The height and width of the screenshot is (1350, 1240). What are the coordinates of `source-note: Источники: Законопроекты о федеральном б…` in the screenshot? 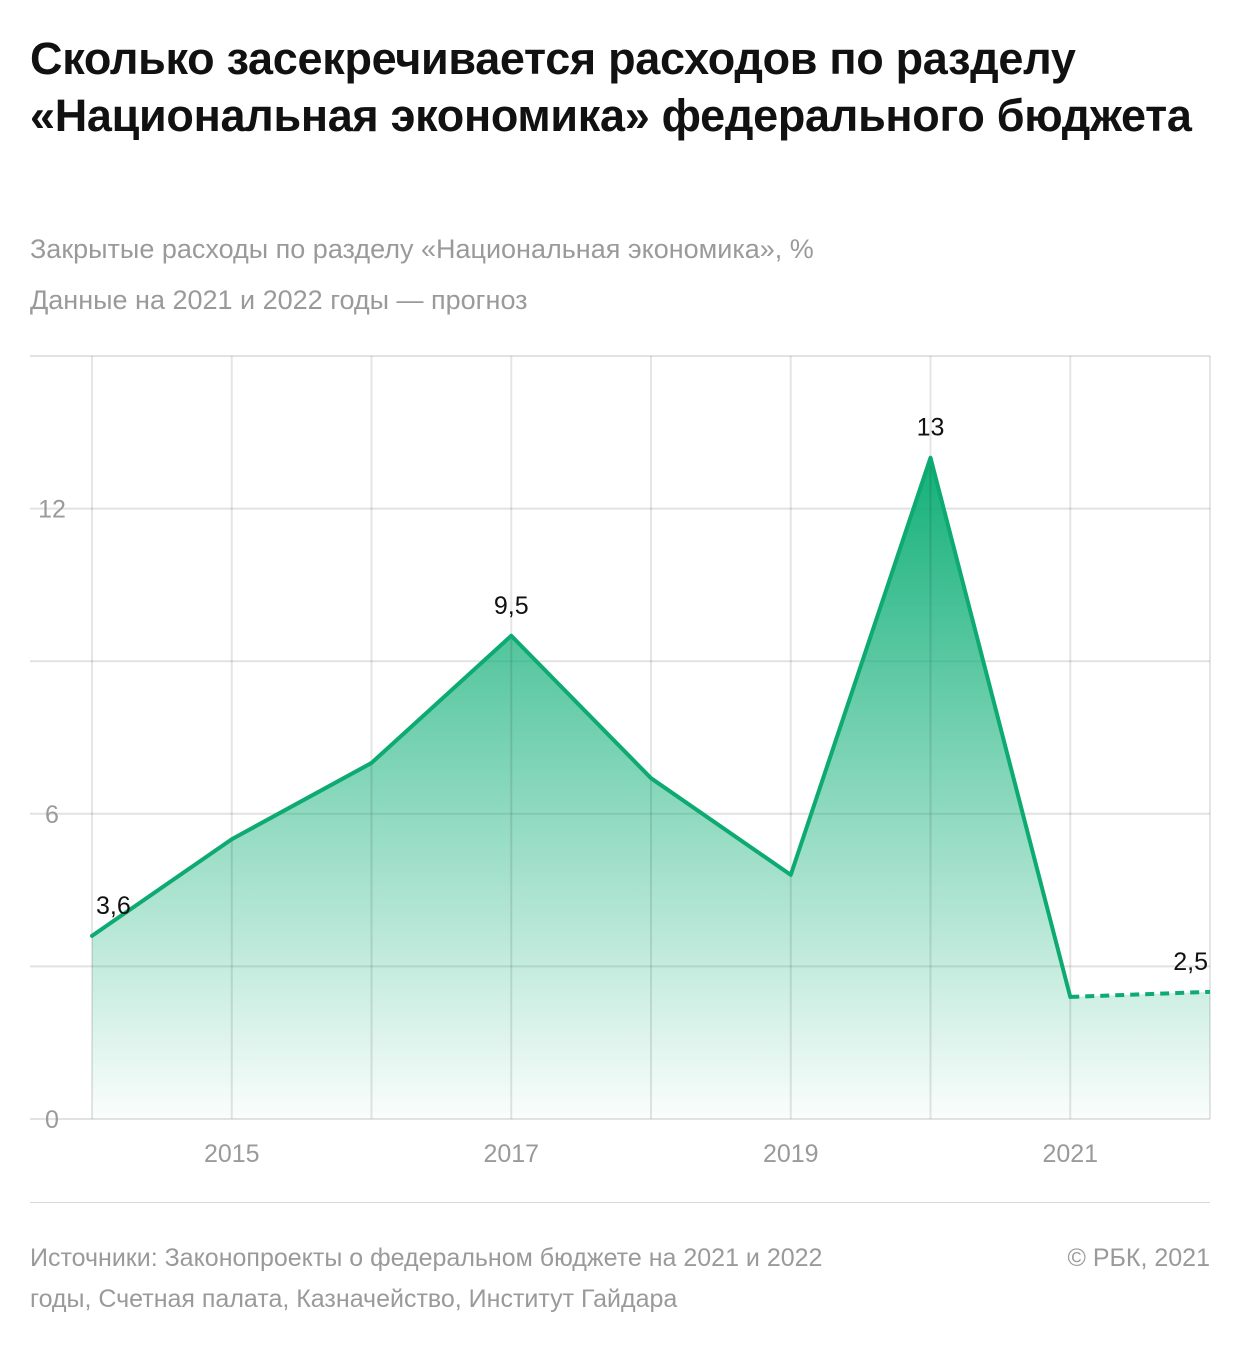 It's located at (426, 1278).